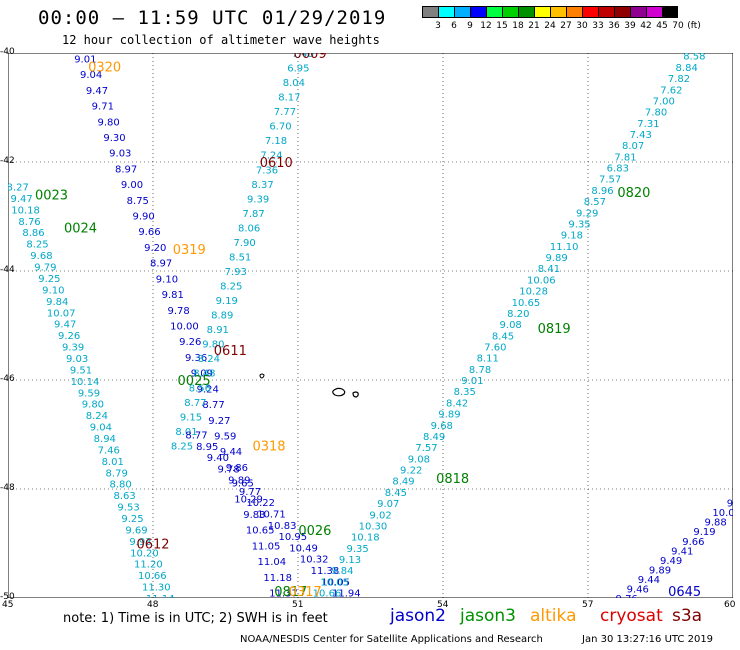 The height and width of the screenshot is (650, 740). What do you see at coordinates (350, 560) in the screenshot?
I see `wave-height-value: 9.13` at bounding box center [350, 560].